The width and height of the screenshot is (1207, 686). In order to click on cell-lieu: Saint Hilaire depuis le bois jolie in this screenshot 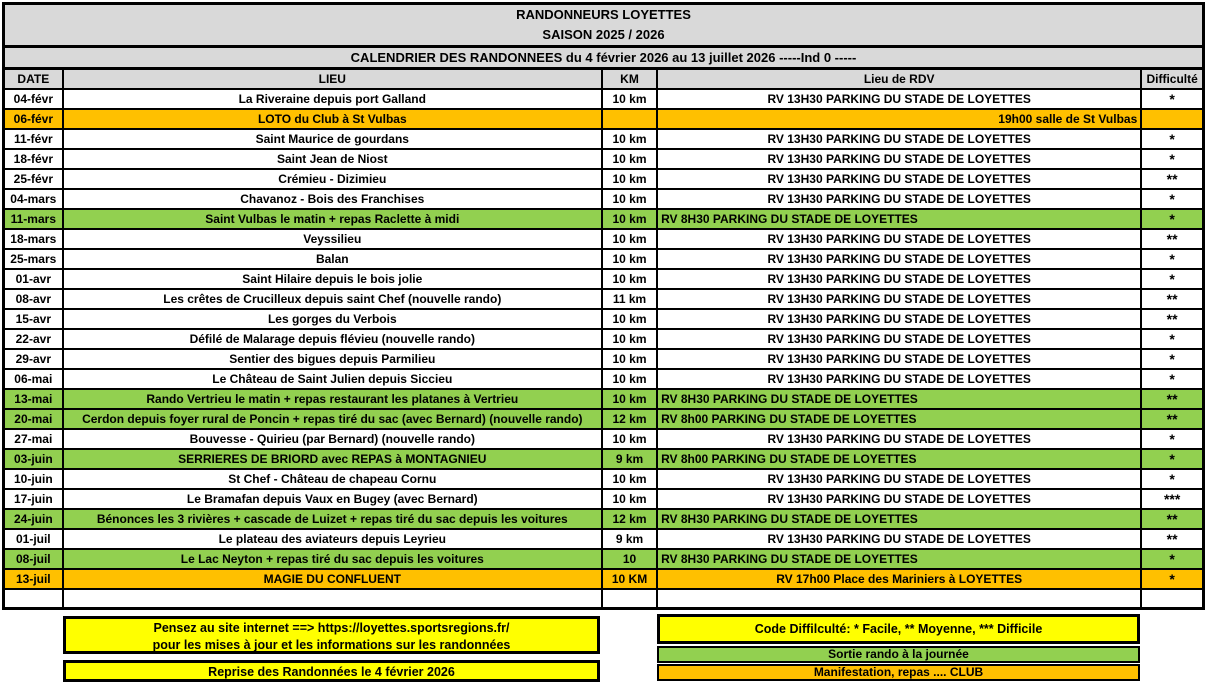, I will do `click(332, 278)`.